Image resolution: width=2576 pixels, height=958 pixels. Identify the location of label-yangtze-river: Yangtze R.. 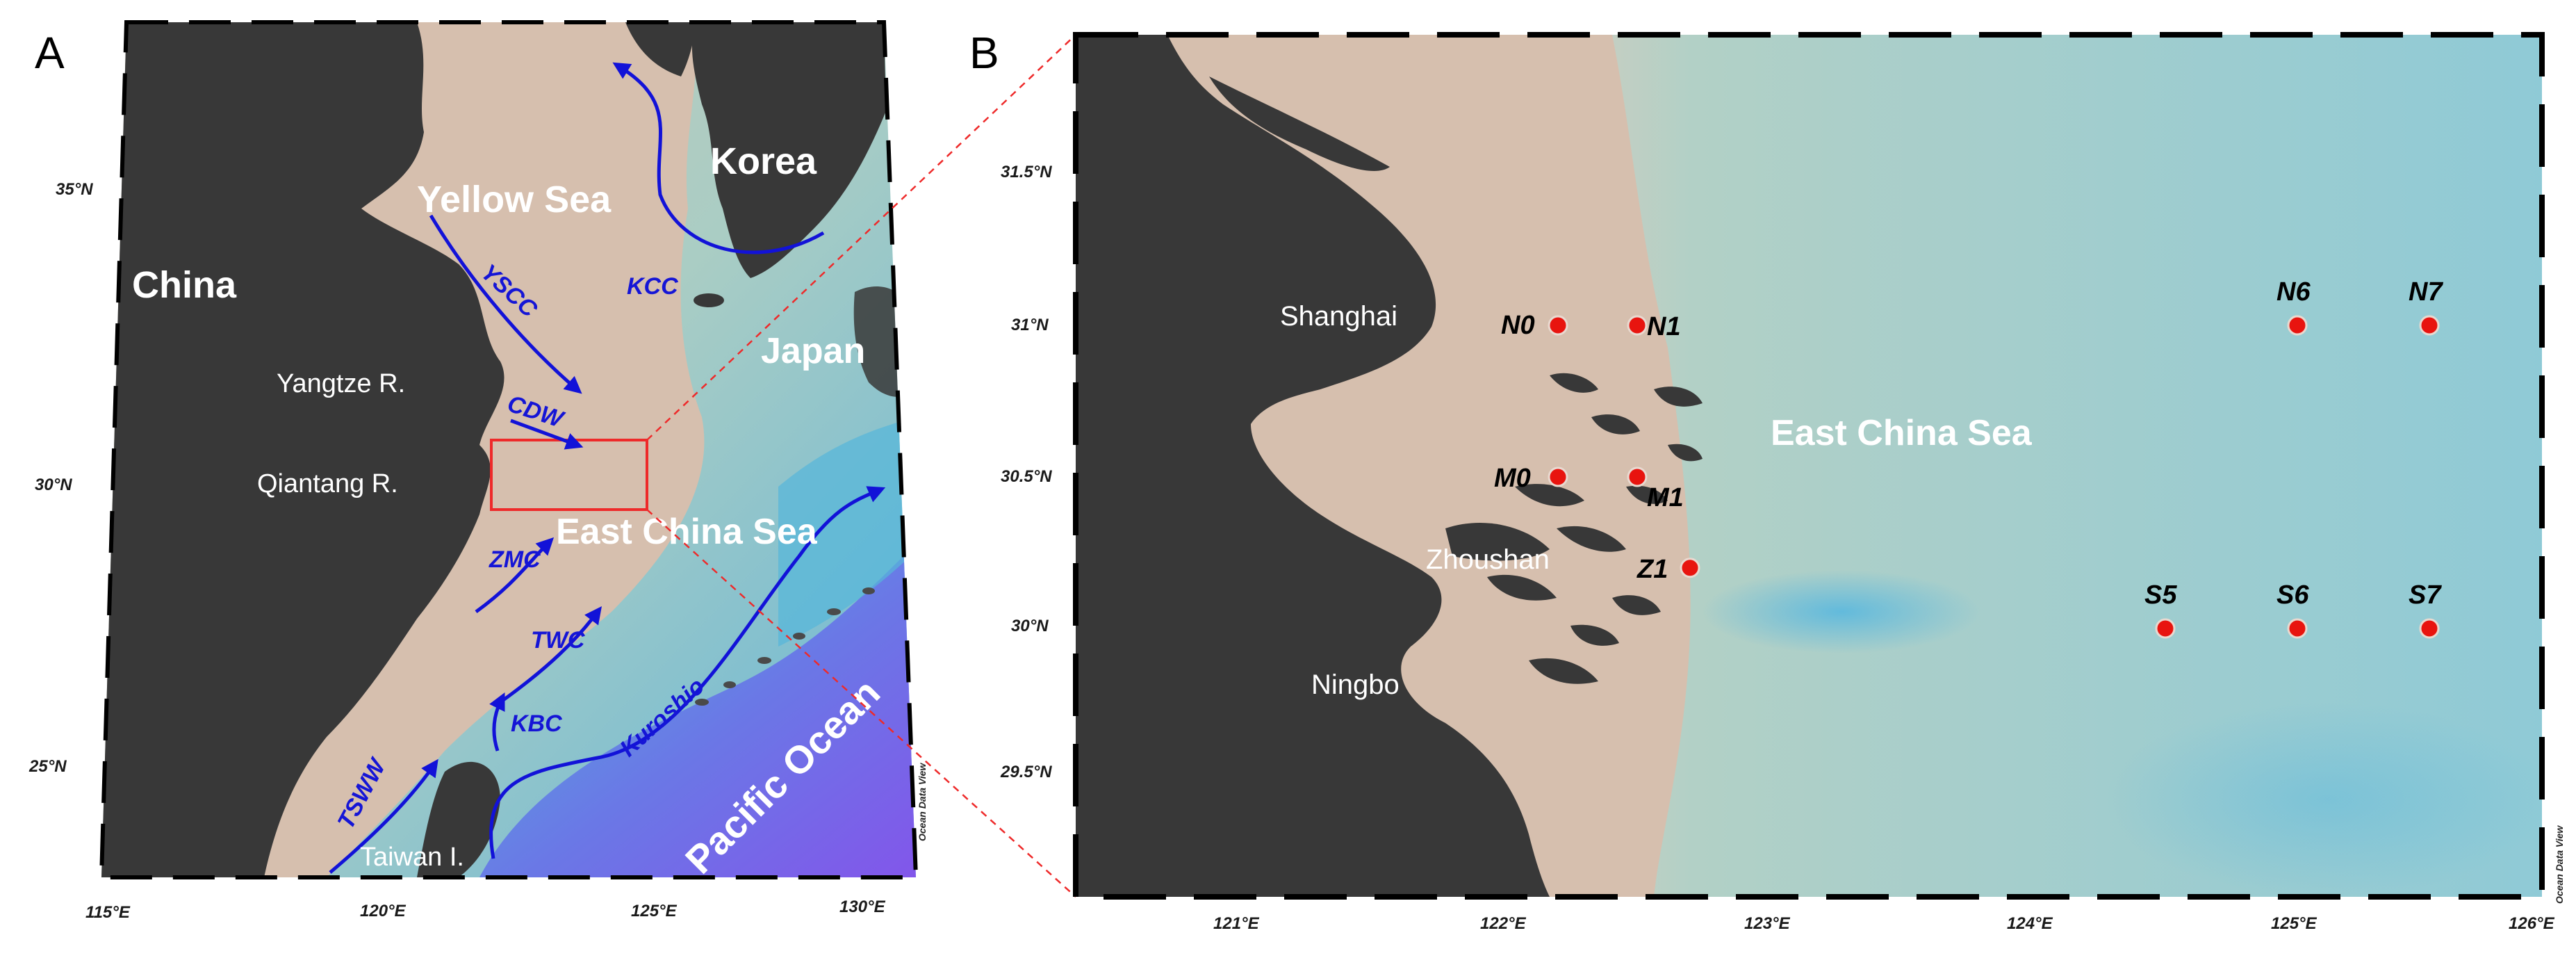
(341, 384).